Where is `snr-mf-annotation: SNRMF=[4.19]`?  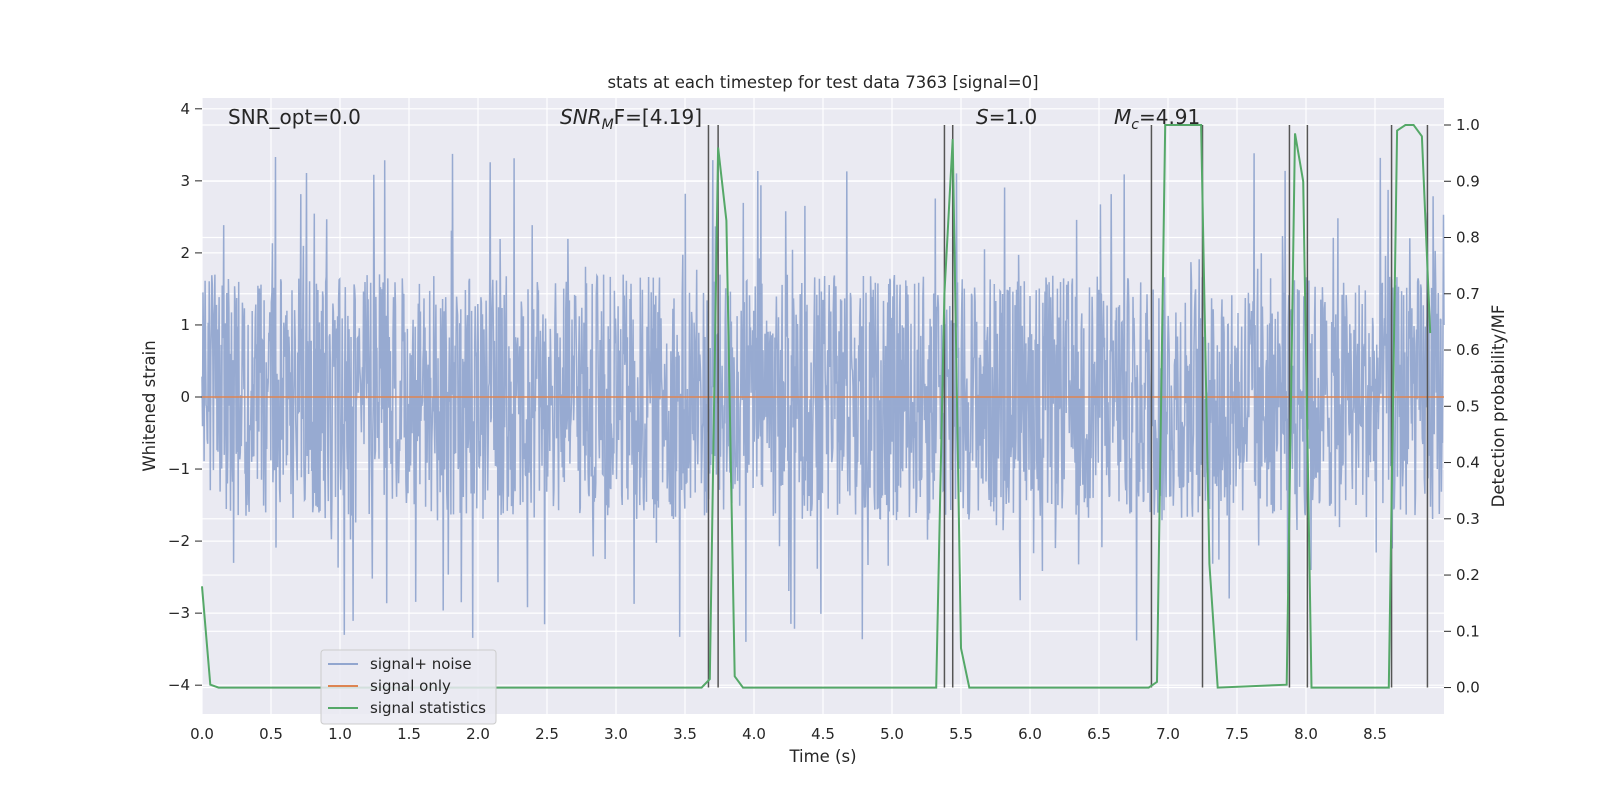
snr-mf-annotation: SNRMF=[4.19] is located at coordinates (631, 119).